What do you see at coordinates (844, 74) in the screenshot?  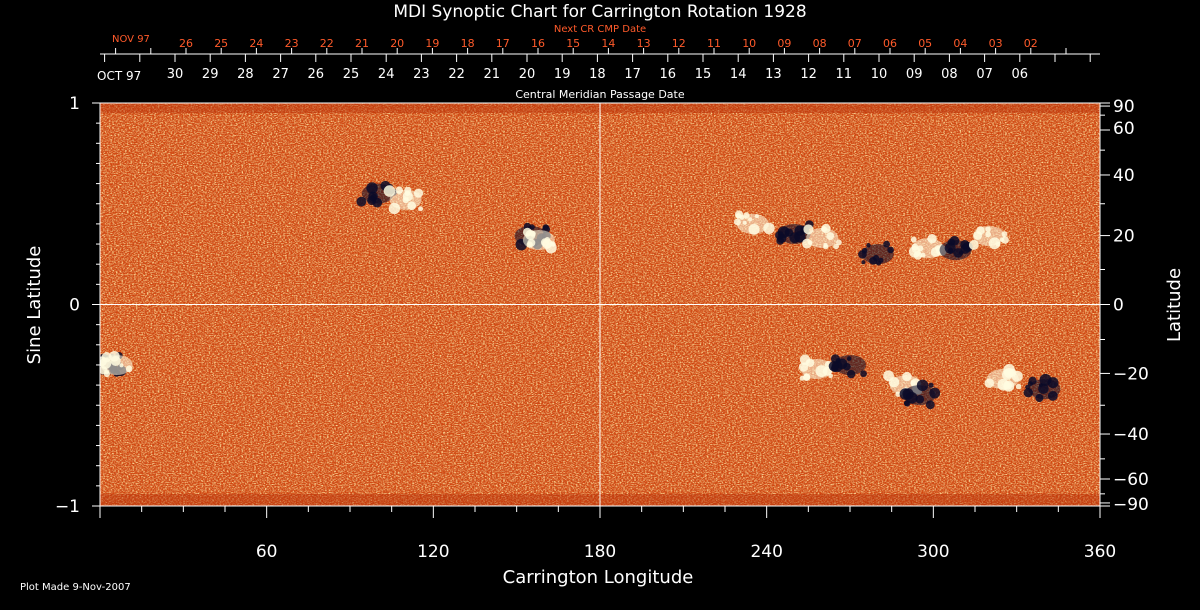 I see `cmp-day-label: 11` at bounding box center [844, 74].